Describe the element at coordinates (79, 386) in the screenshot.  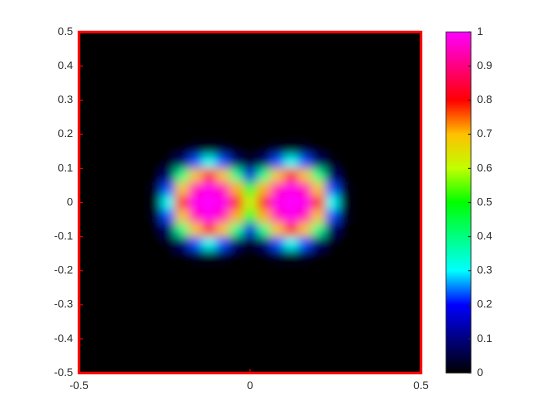
I see `x-tick-label: -0.5` at that location.